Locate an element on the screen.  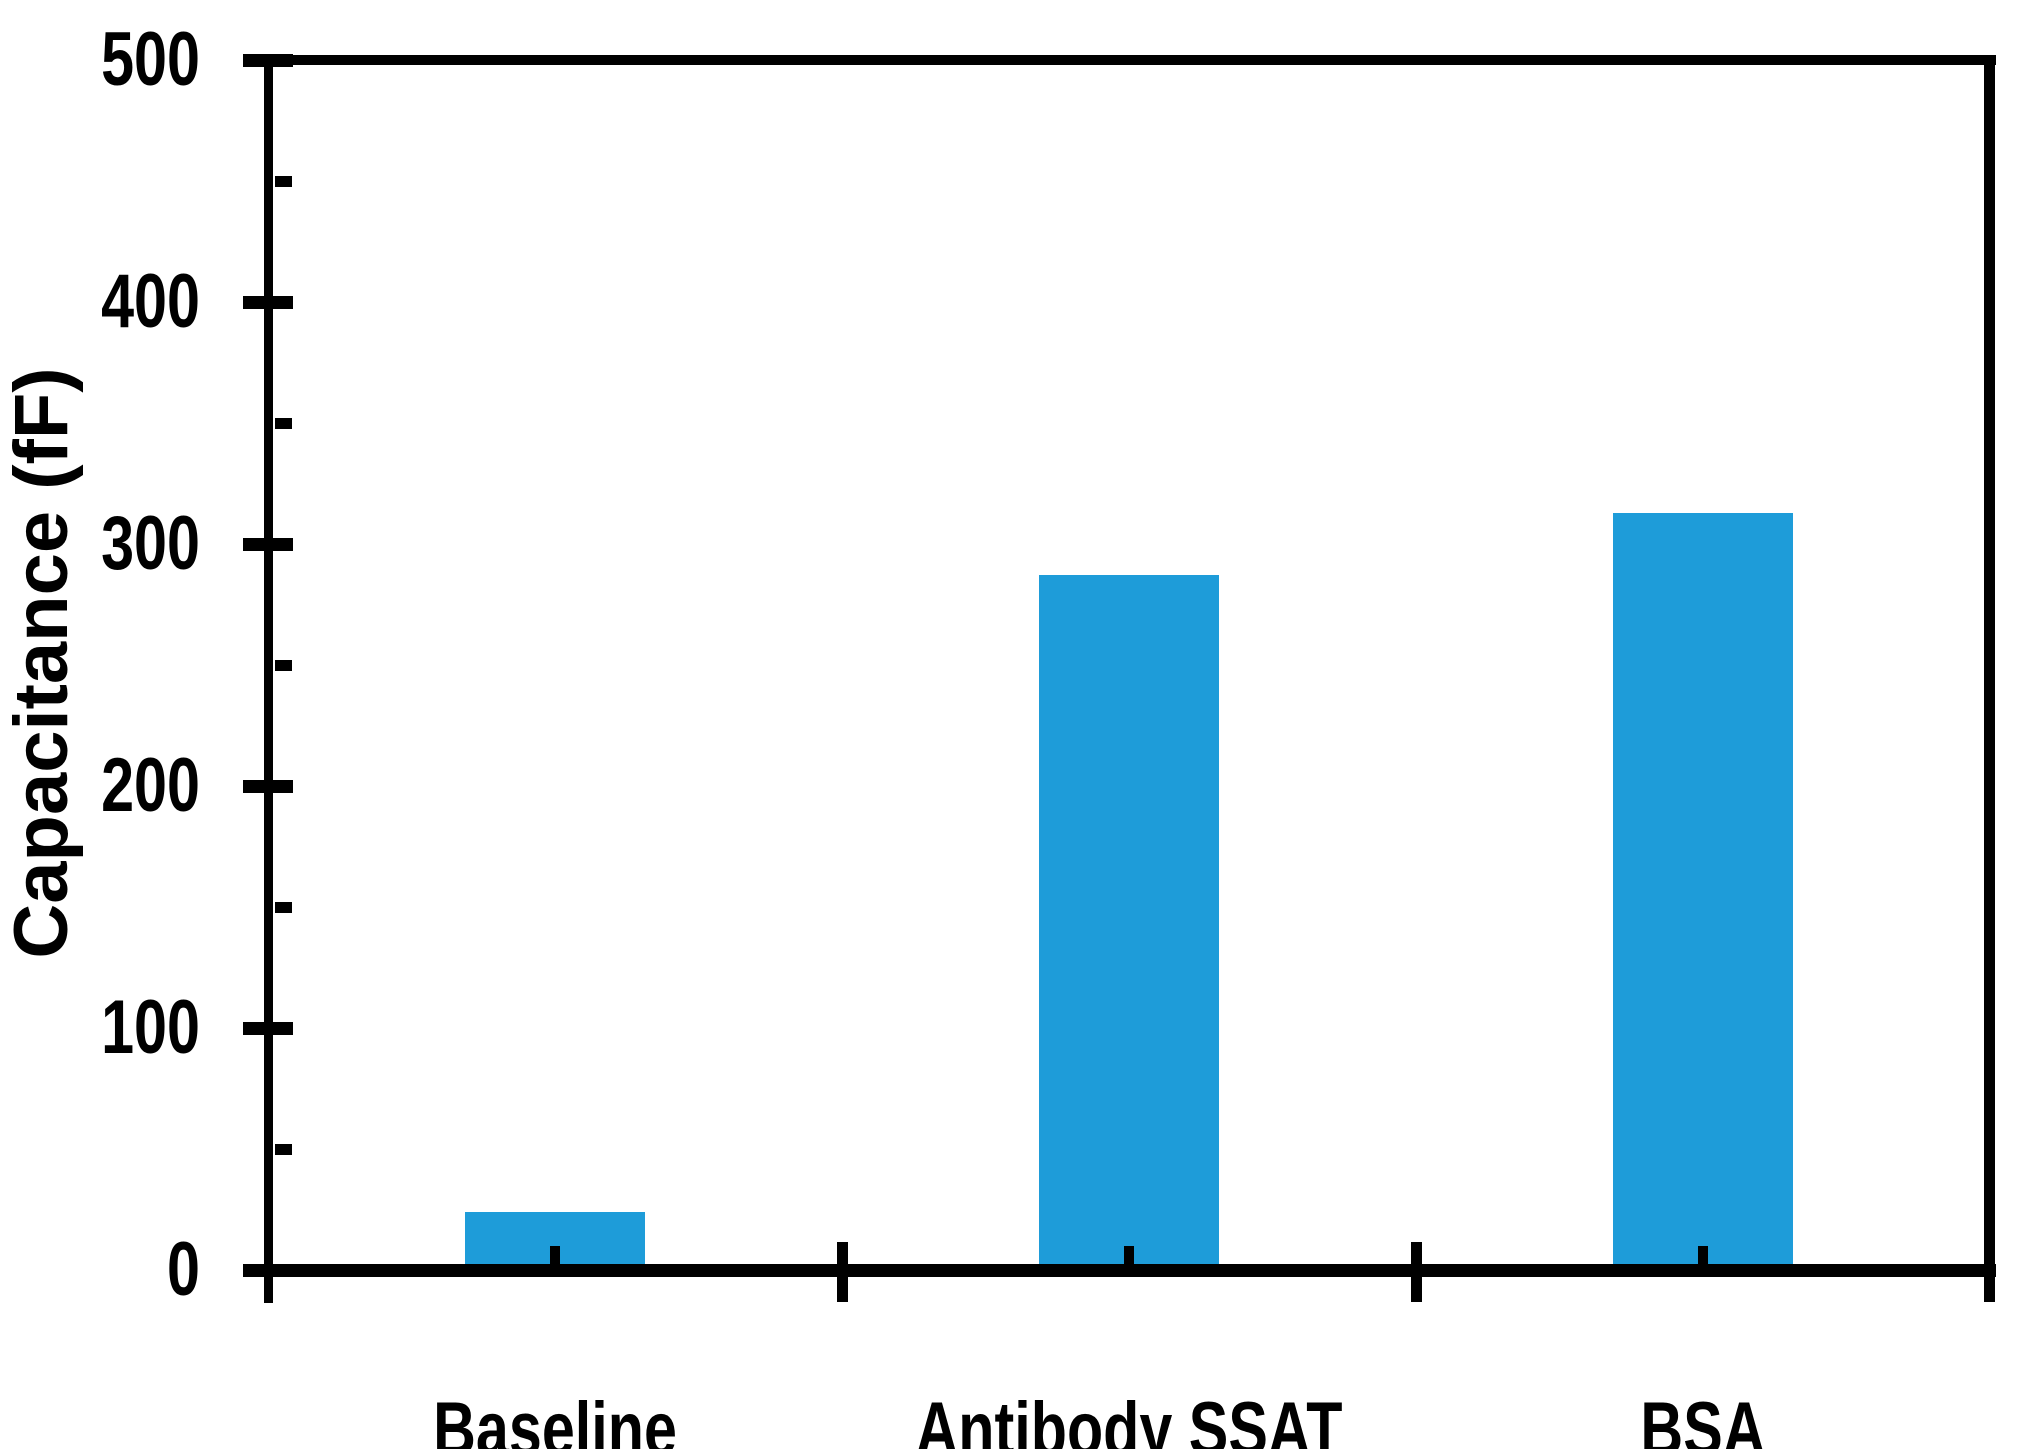
y-tick-label-100: 100 is located at coordinates (150, 1027).